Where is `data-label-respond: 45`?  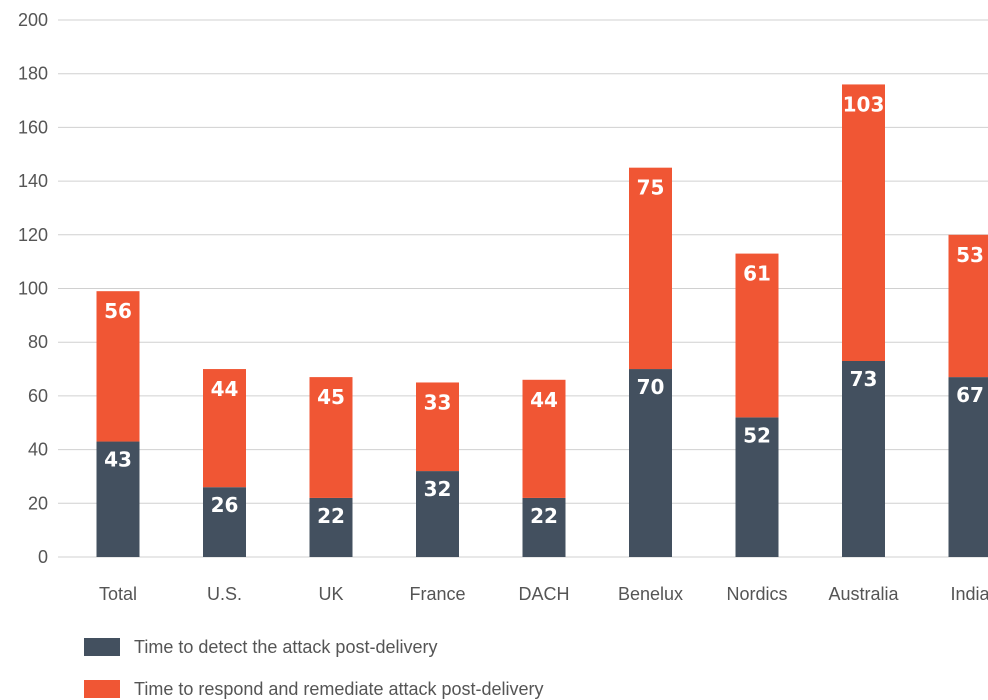
data-label-respond: 45 is located at coordinates (331, 397).